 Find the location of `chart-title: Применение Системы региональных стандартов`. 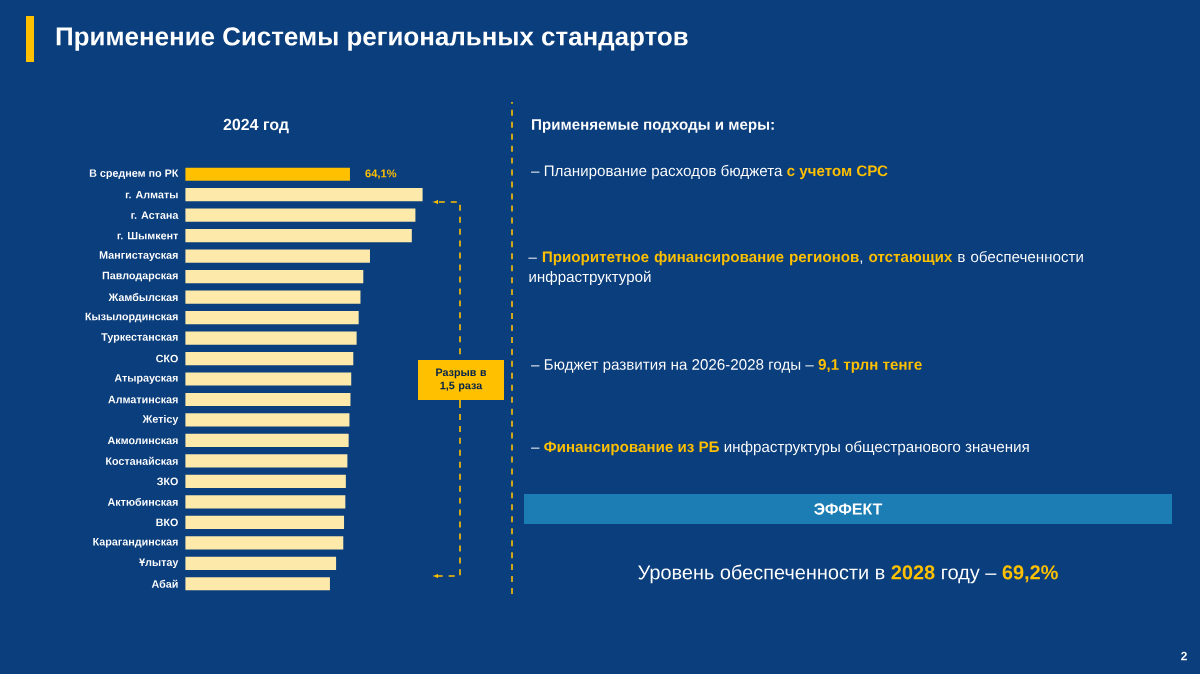

chart-title: Применение Системы региональных стандартов is located at coordinates (372, 39).